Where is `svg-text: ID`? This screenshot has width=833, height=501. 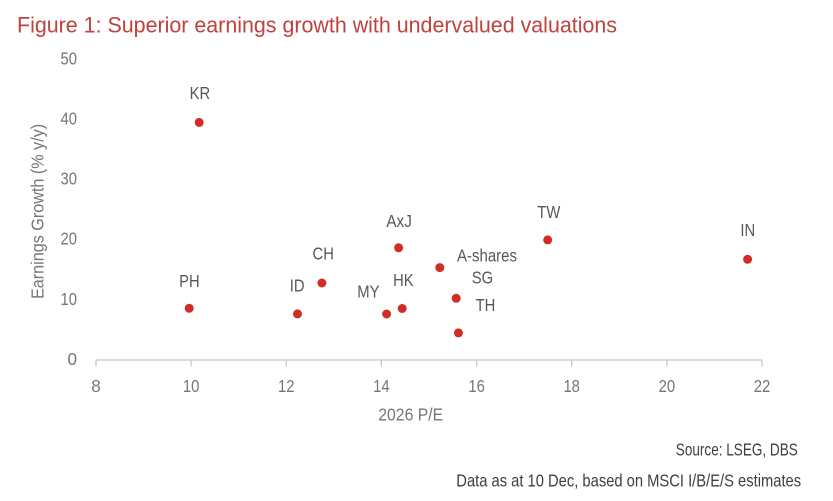
svg-text: ID is located at coordinates (297, 286).